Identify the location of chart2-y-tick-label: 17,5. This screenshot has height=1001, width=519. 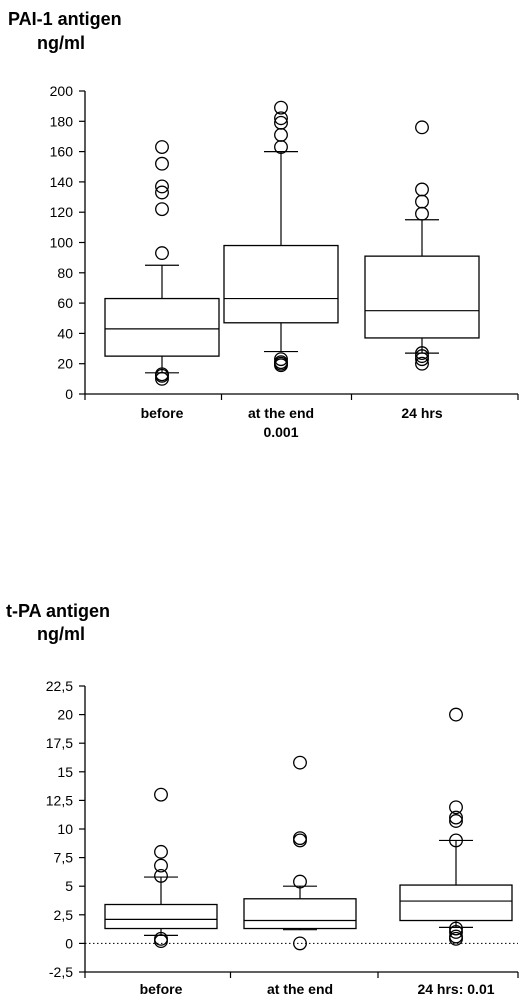
(59, 743).